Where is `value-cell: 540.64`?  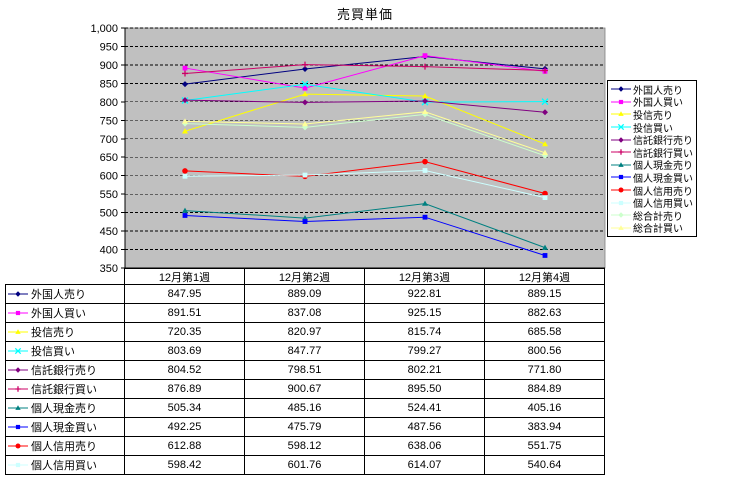 value-cell: 540.64 is located at coordinates (545, 465).